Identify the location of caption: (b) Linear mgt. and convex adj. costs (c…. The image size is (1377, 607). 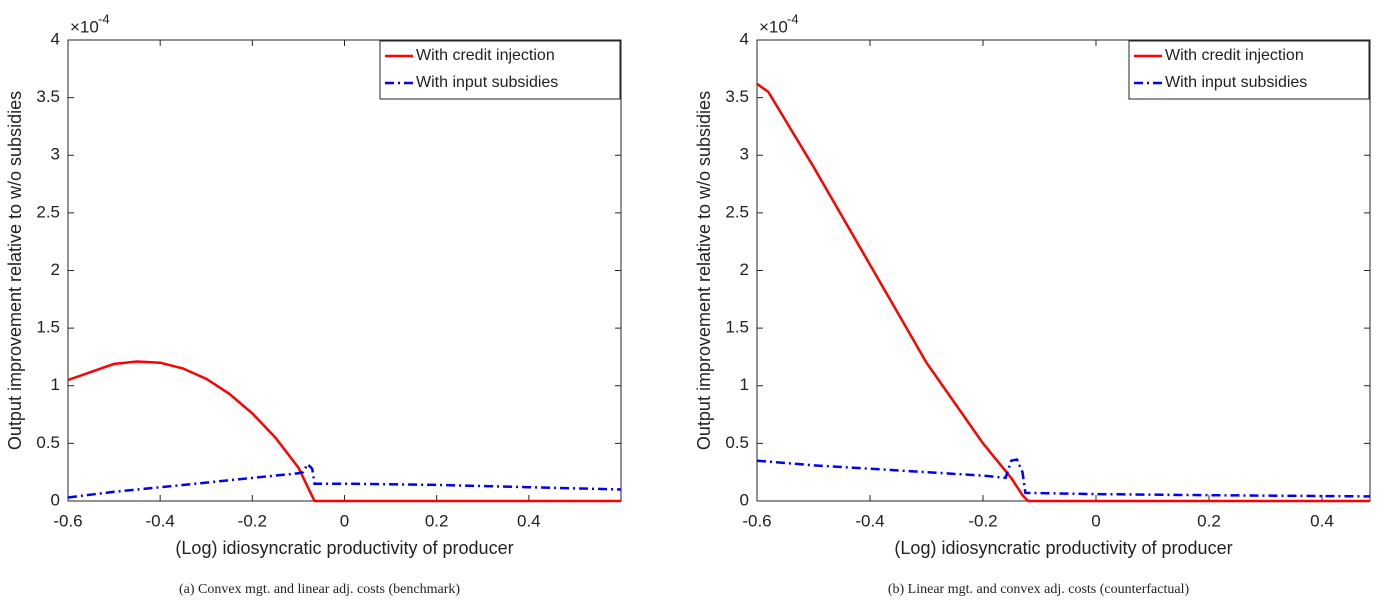
(1039, 589).